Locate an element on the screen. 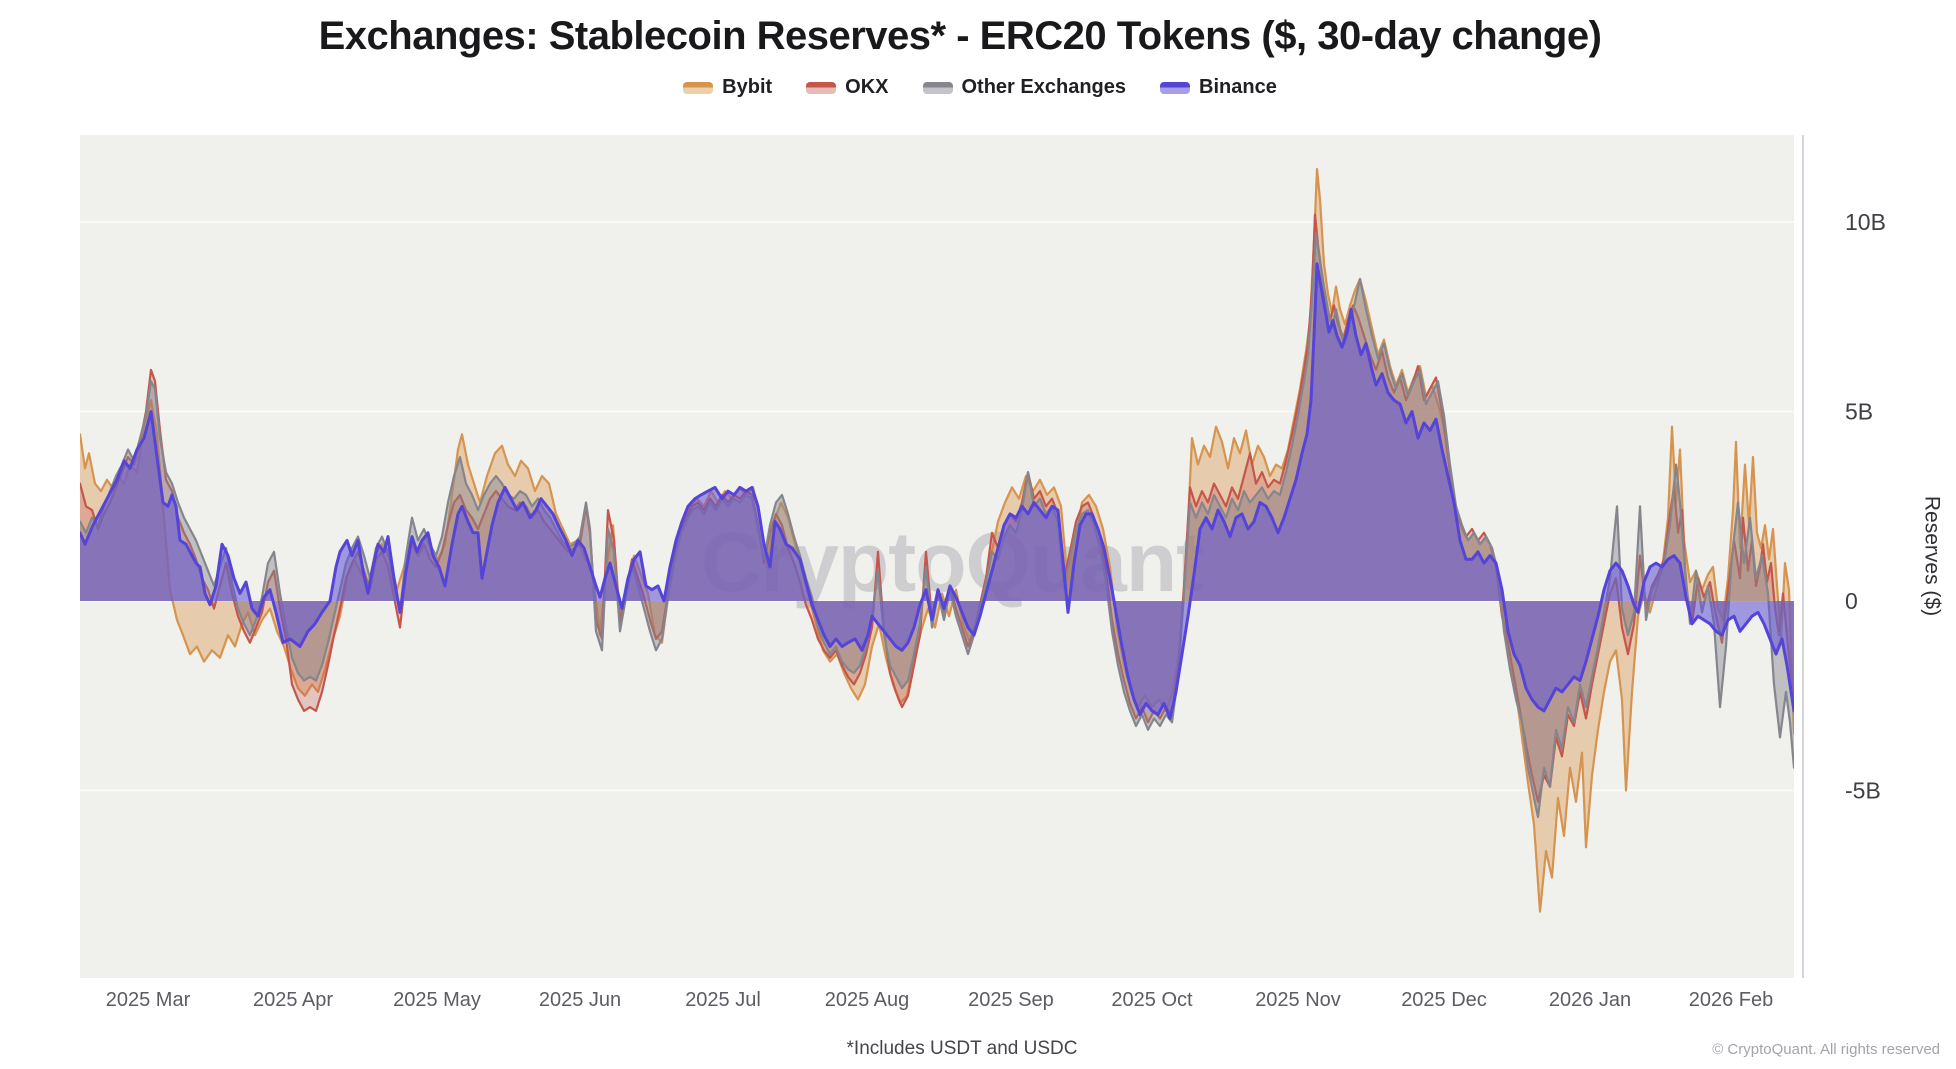 The image size is (1956, 1069). chart-footnote: *Includes USDT and USDC is located at coordinates (962, 1048).